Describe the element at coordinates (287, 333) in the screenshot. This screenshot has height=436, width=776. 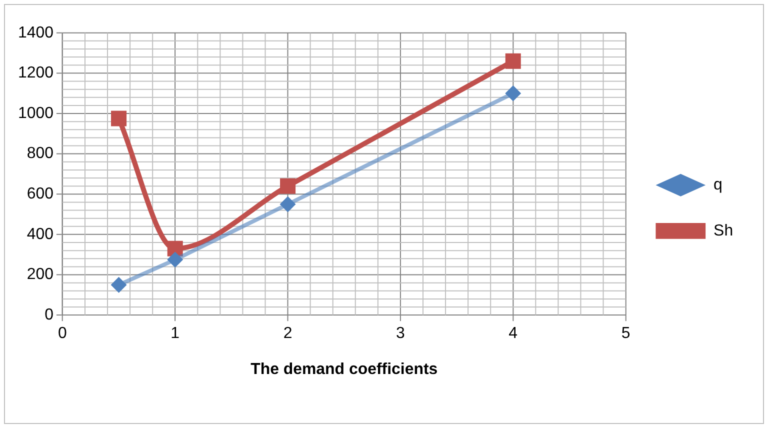
I see `x-tick-label: 2` at that location.